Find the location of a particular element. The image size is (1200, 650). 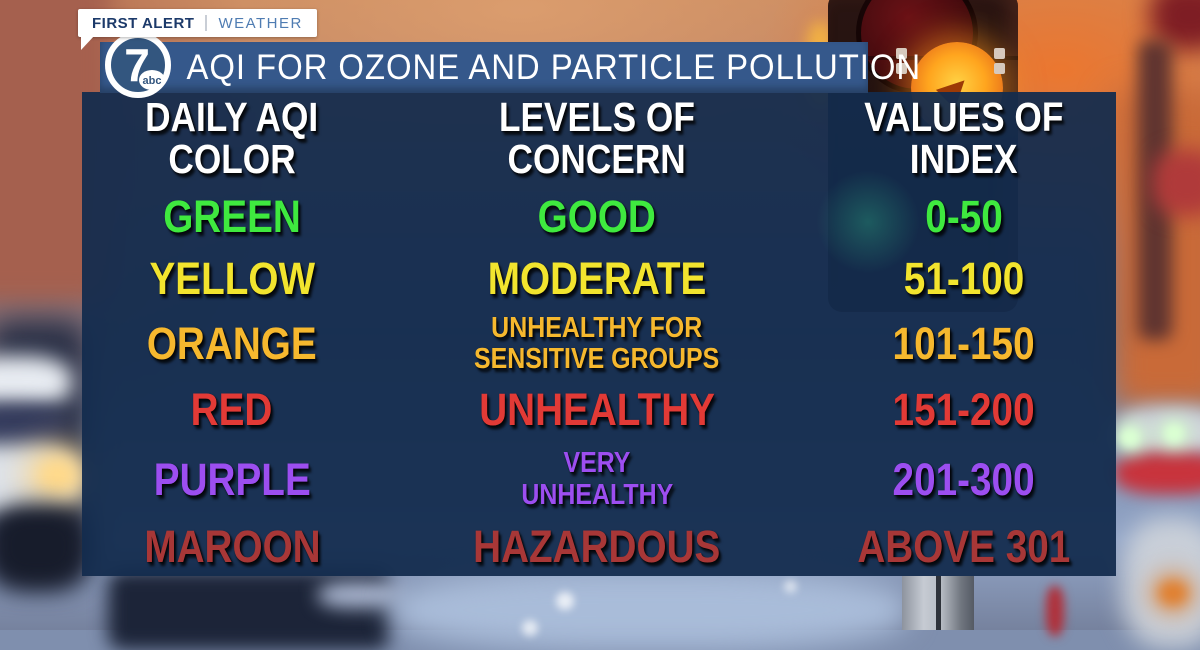

concern-cell: UNHEALTHY is located at coordinates (597, 409).